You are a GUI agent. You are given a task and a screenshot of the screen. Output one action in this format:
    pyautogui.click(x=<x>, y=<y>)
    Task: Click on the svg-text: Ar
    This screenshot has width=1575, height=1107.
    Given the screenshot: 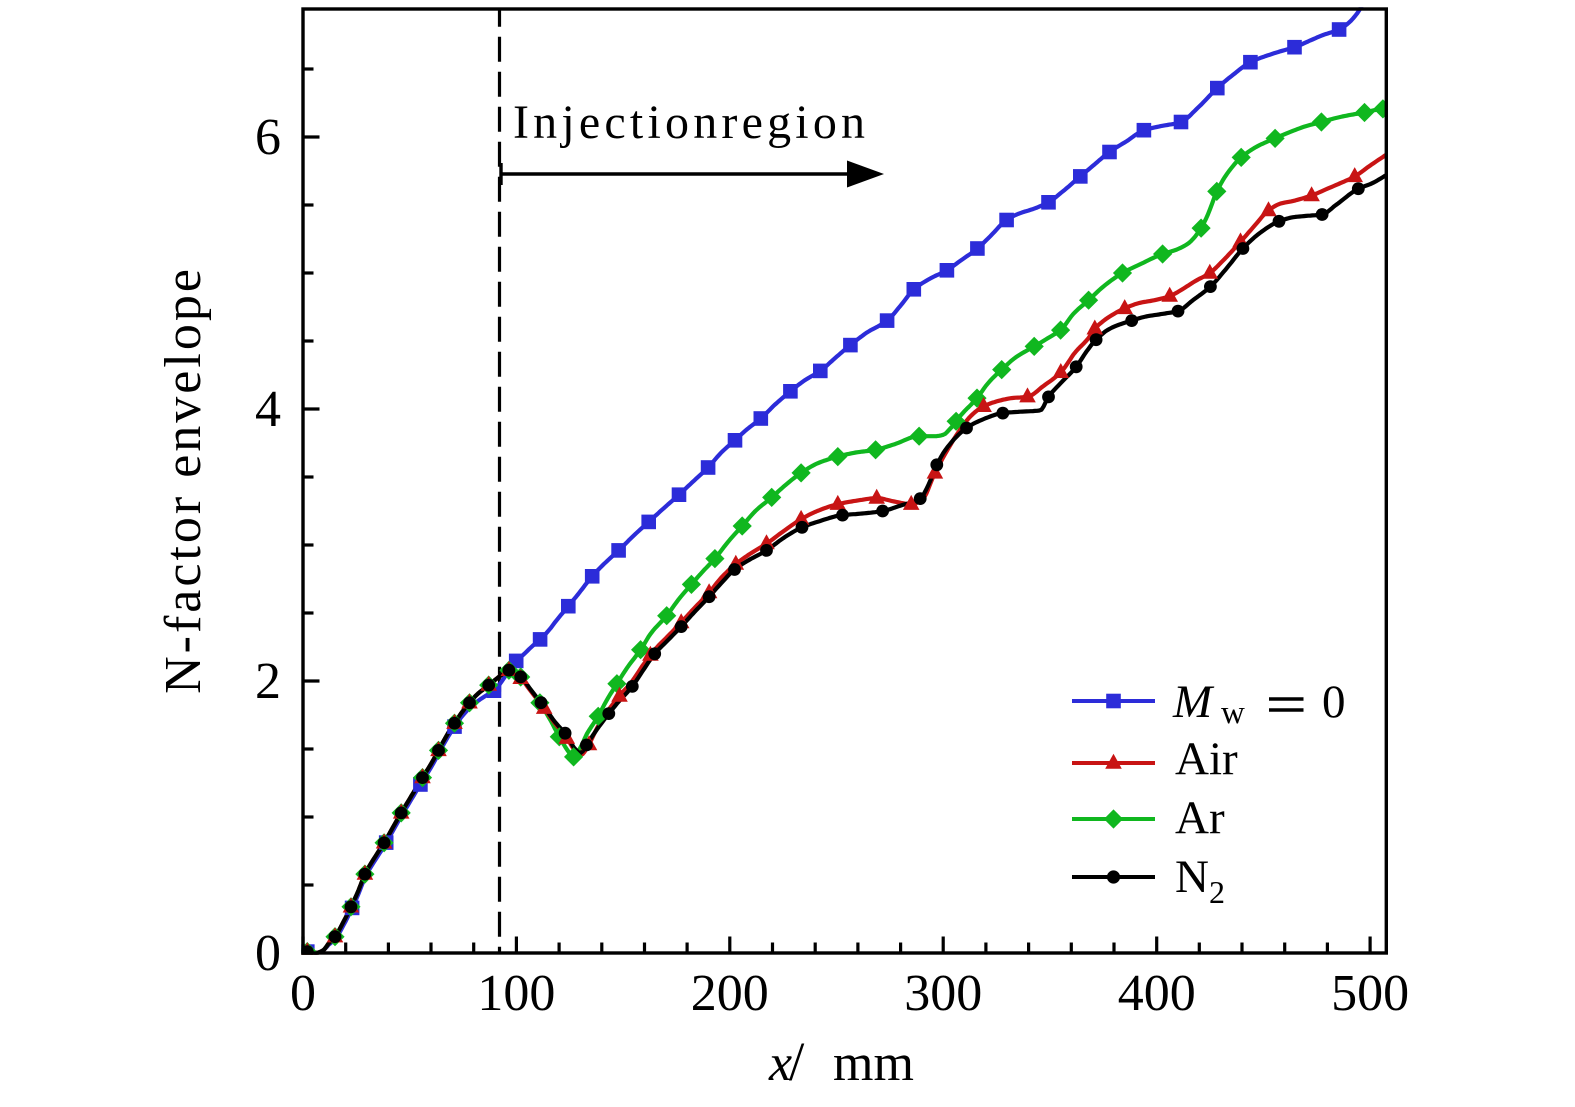 What is the action you would take?
    pyautogui.click(x=1200, y=818)
    